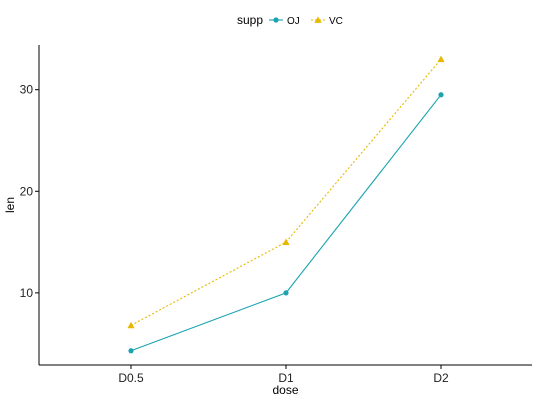  I want to click on legend-item-vc: VC, so click(327, 21).